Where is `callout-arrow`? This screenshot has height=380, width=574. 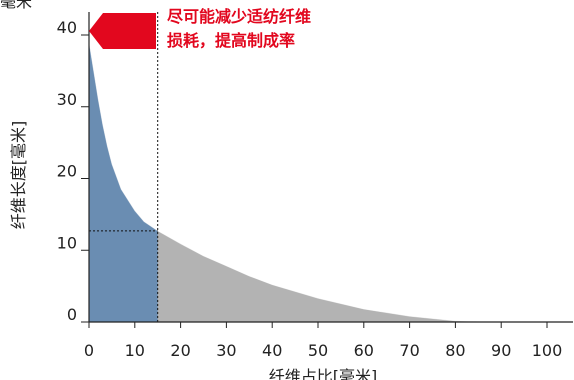 callout-arrow is located at coordinates (122, 31).